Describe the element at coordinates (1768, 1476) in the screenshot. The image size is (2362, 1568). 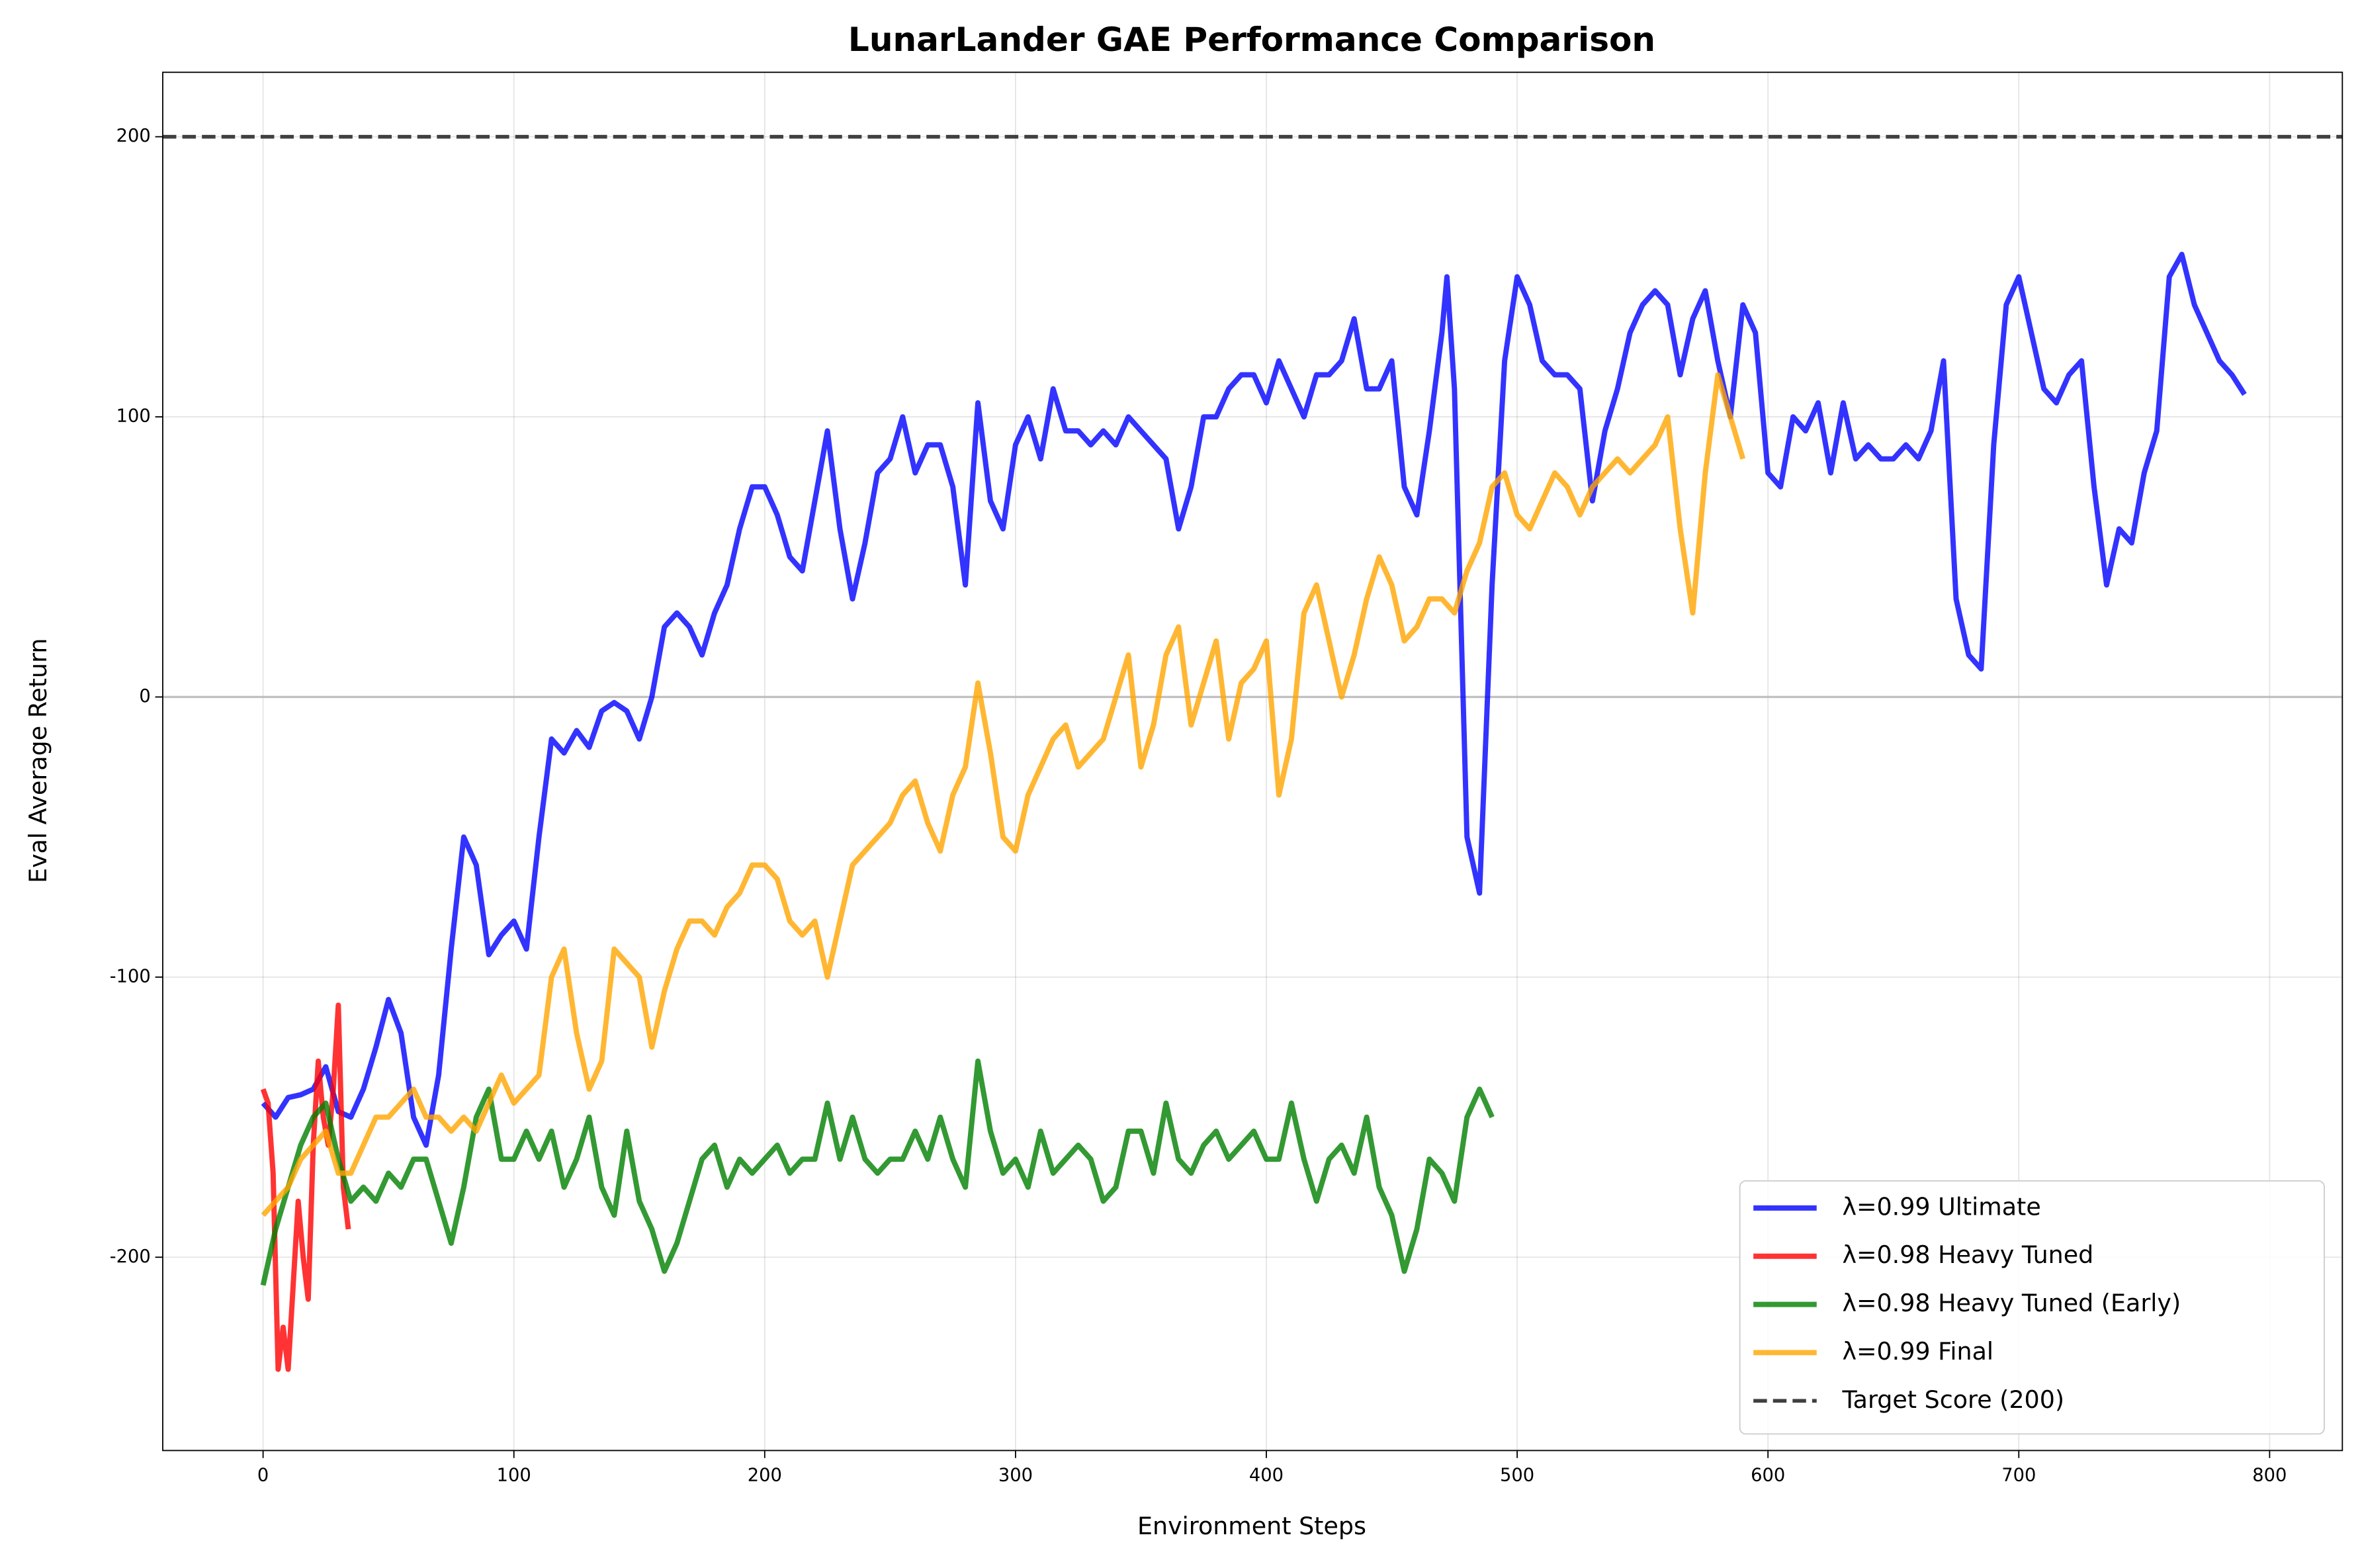
I see `x-tick-label: 600` at that location.